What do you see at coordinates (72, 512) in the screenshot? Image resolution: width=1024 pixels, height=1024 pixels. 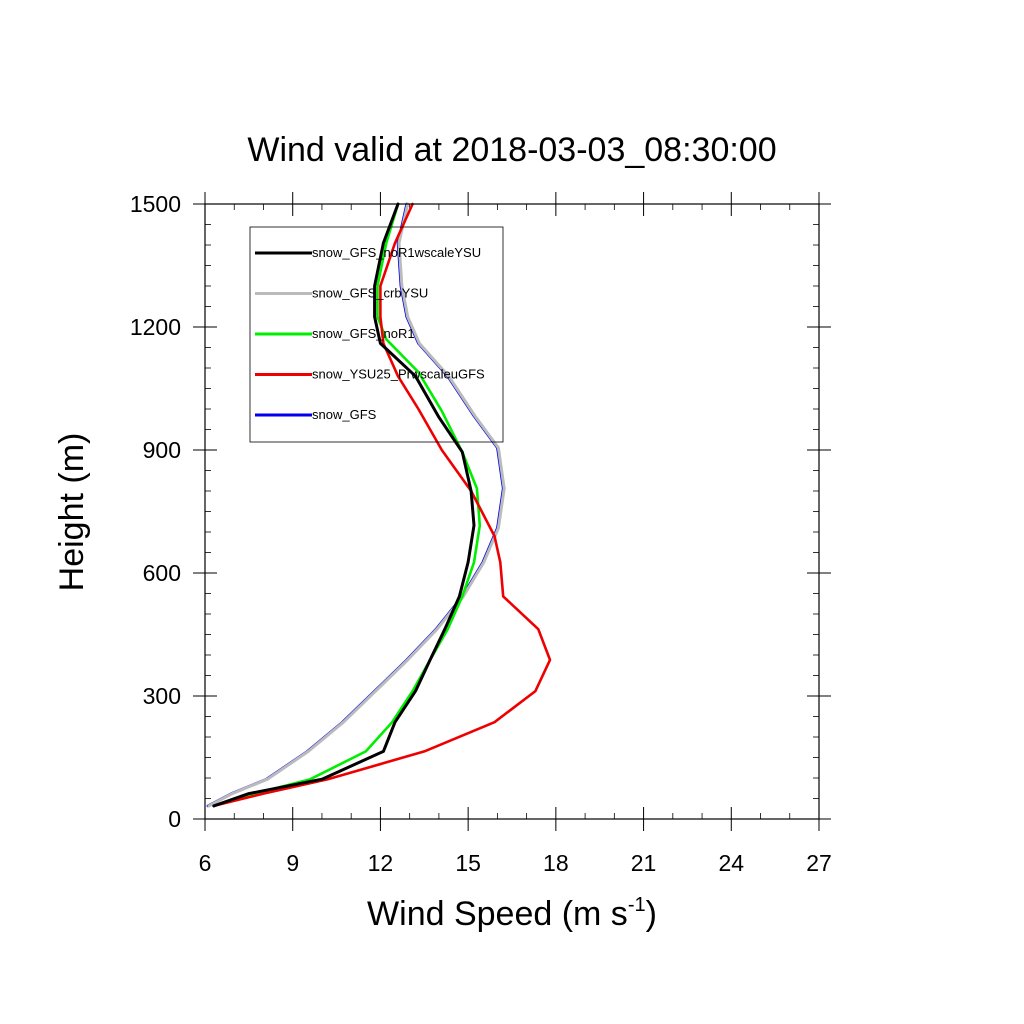 I see `y-axis-label: Height (m)` at bounding box center [72, 512].